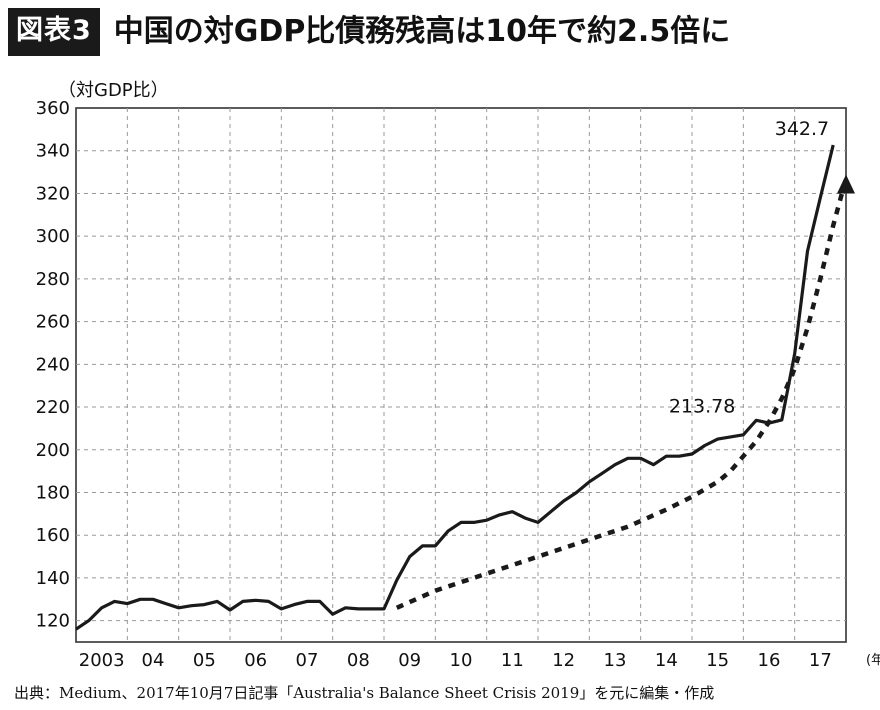  What do you see at coordinates (563, 660) in the screenshot?
I see `x-tick-label: 12` at bounding box center [563, 660].